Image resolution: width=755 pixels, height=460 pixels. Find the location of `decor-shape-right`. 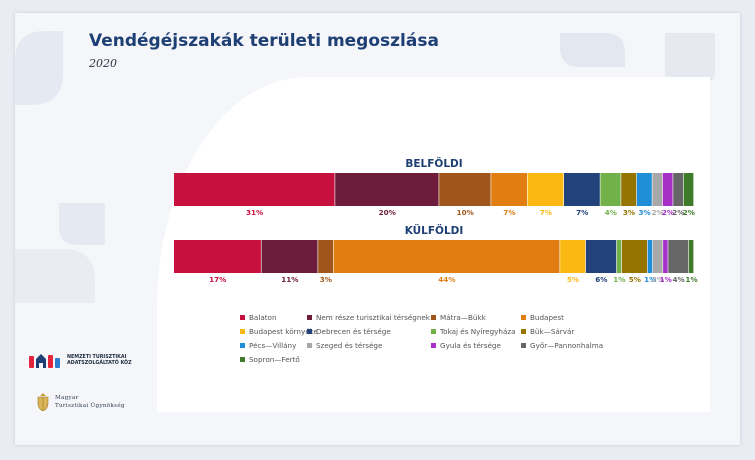

decor-shape-right is located at coordinates (690, 58).